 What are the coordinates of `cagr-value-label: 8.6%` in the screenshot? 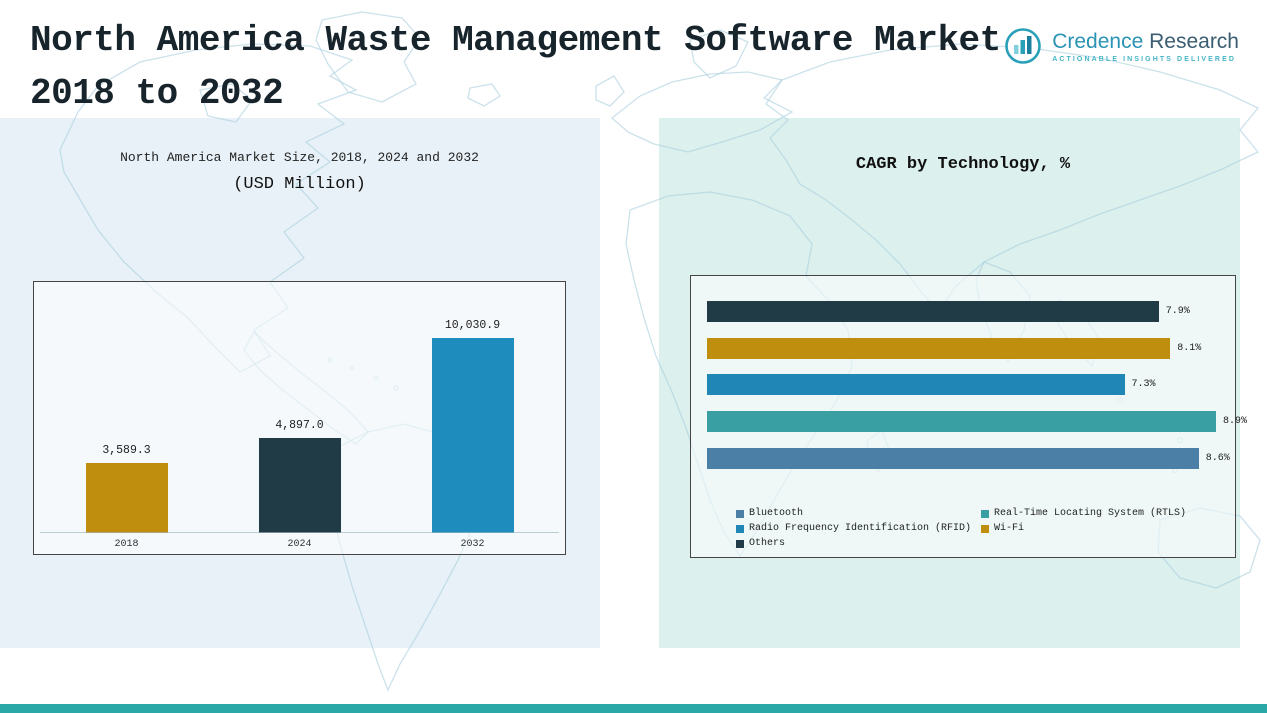 It's located at (1217, 458).